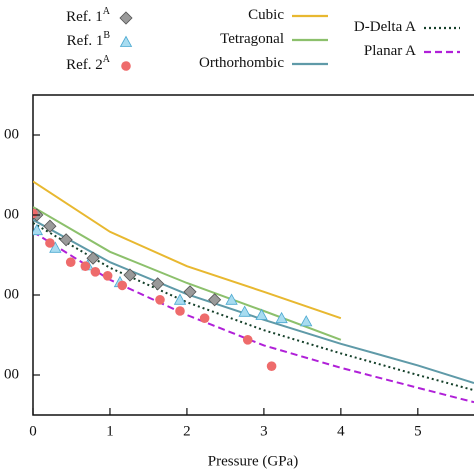 Image resolution: width=474 pixels, height=474 pixels. What do you see at coordinates (187, 431) in the screenshot?
I see `x-tick-label: 2` at bounding box center [187, 431].